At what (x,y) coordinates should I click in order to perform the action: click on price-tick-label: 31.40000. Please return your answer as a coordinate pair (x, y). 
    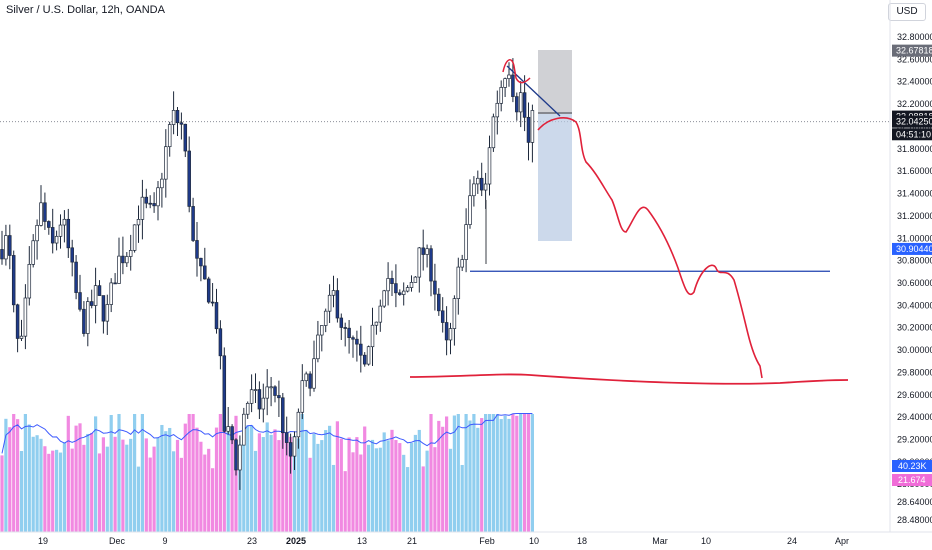
    Looking at the image, I should click on (914, 194).